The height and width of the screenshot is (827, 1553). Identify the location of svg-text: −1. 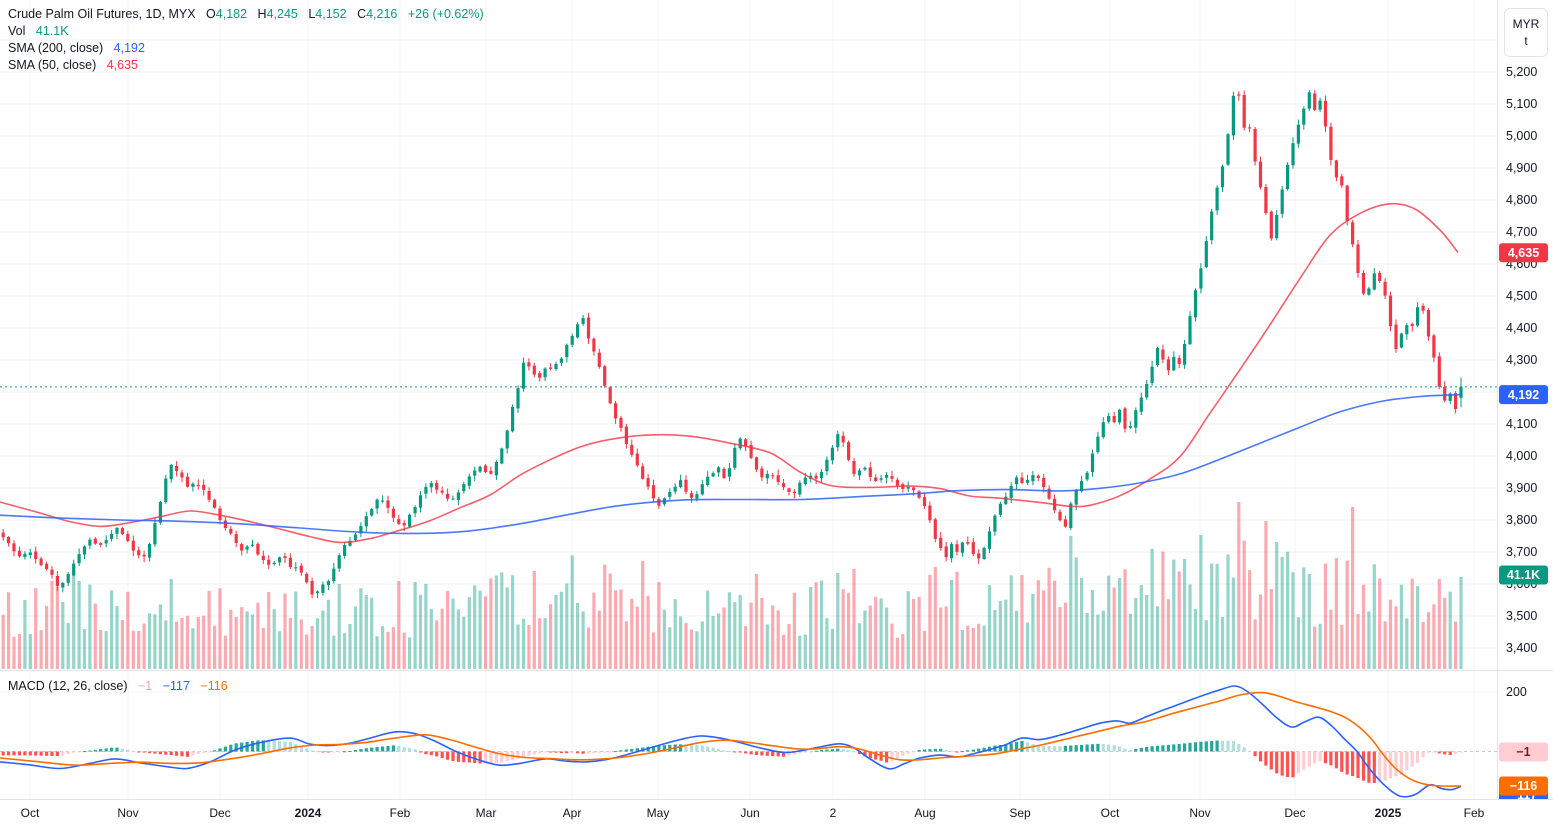
(1523, 752).